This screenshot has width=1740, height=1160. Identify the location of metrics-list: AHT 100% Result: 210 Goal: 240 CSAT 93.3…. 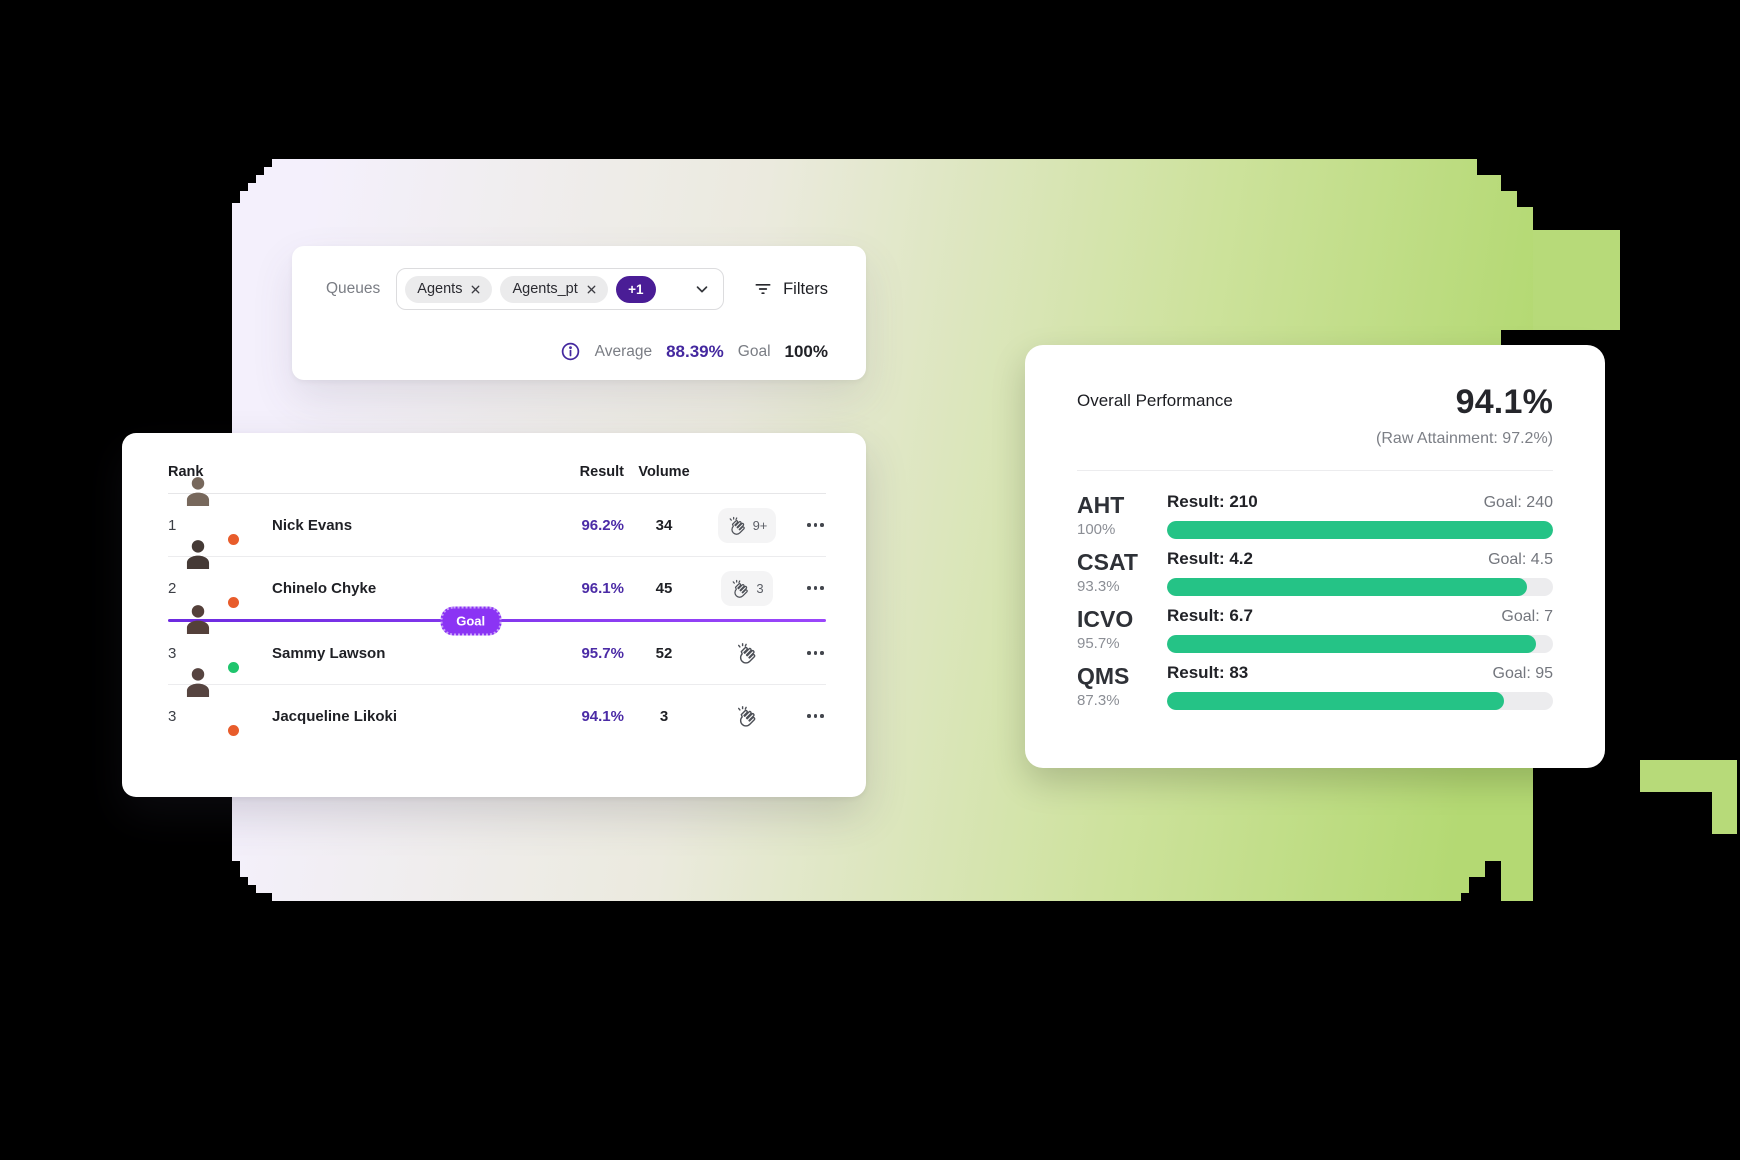
(1315, 601).